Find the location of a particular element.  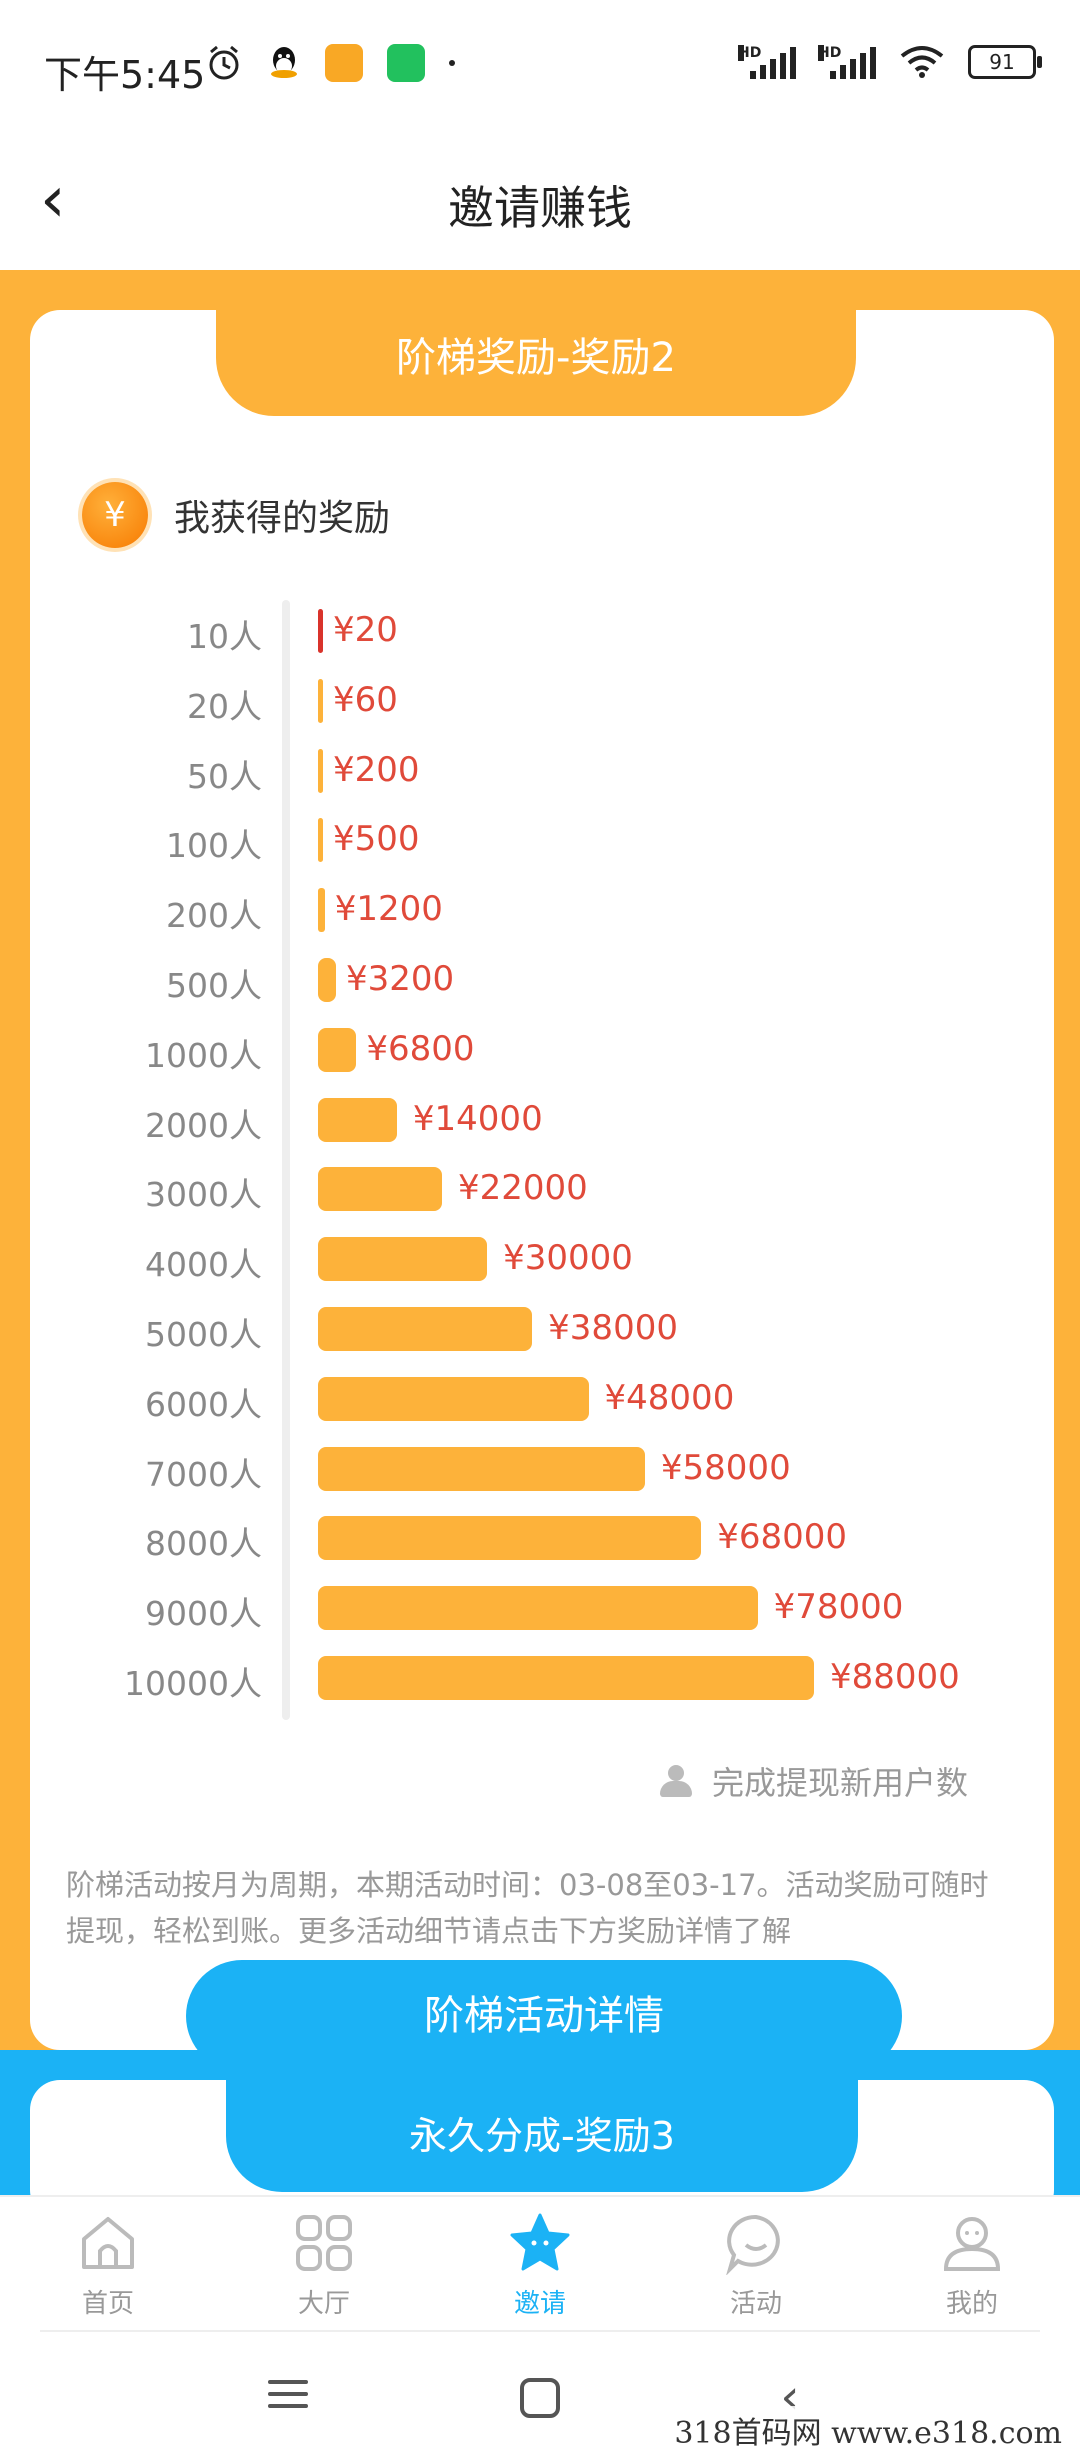

tier-row: 200人 ¥1200 is located at coordinates (542, 914).